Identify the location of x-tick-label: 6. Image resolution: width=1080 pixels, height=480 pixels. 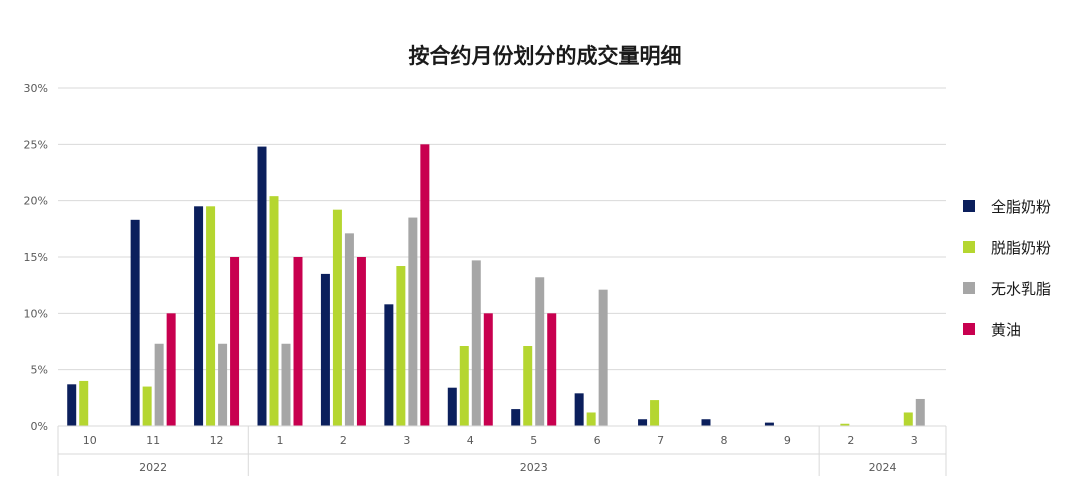
(597, 440).